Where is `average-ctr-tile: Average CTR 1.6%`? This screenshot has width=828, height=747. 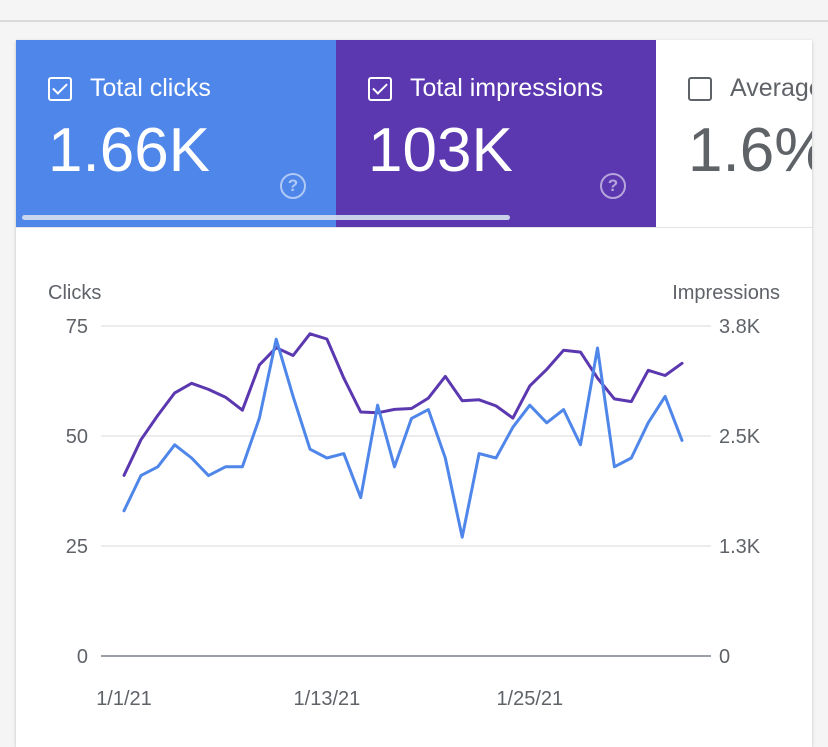 average-ctr-tile: Average CTR 1.6% is located at coordinates (734, 133).